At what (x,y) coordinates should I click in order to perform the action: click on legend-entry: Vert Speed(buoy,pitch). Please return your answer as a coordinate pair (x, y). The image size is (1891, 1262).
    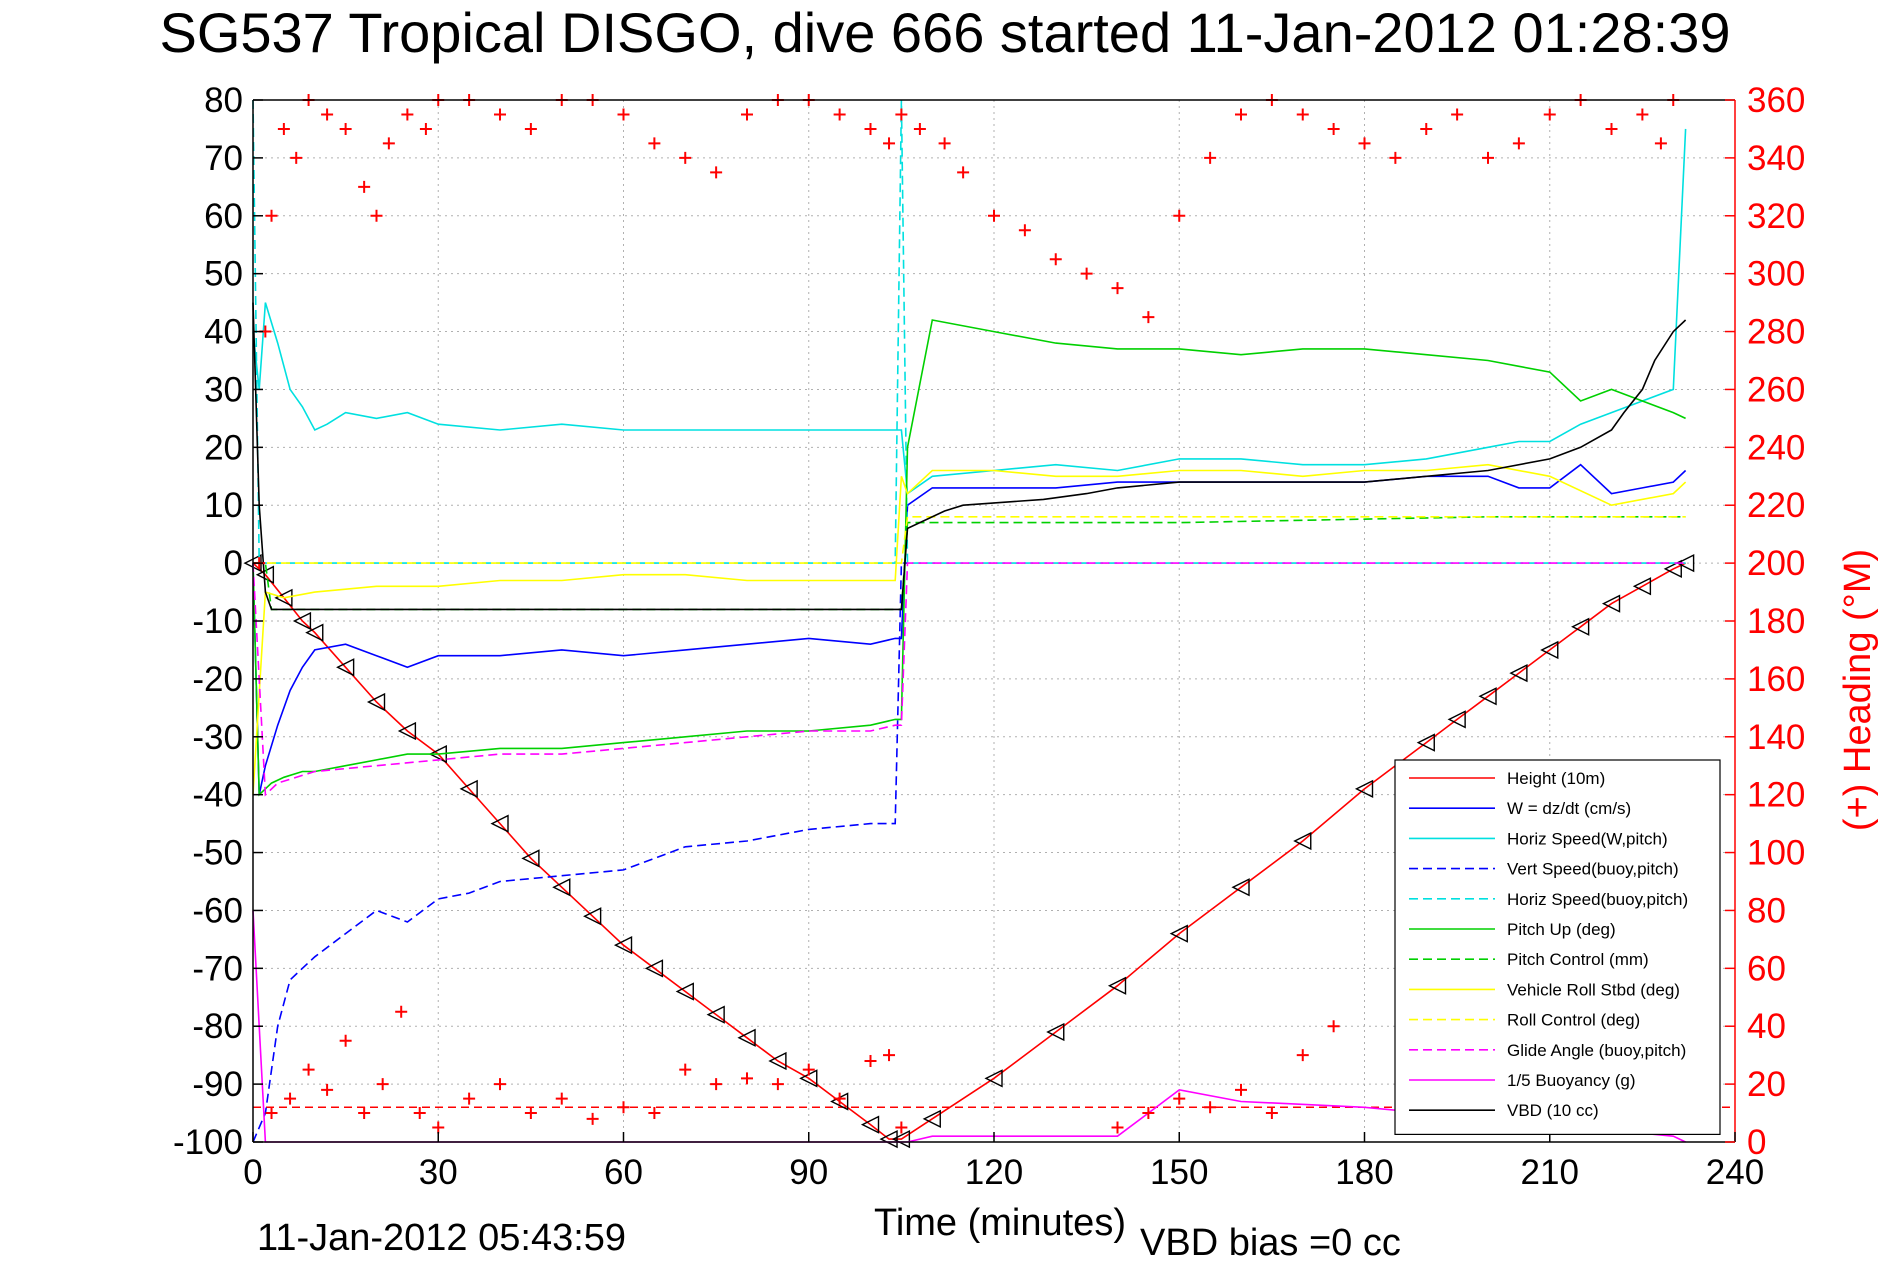
    Looking at the image, I should click on (1593, 869).